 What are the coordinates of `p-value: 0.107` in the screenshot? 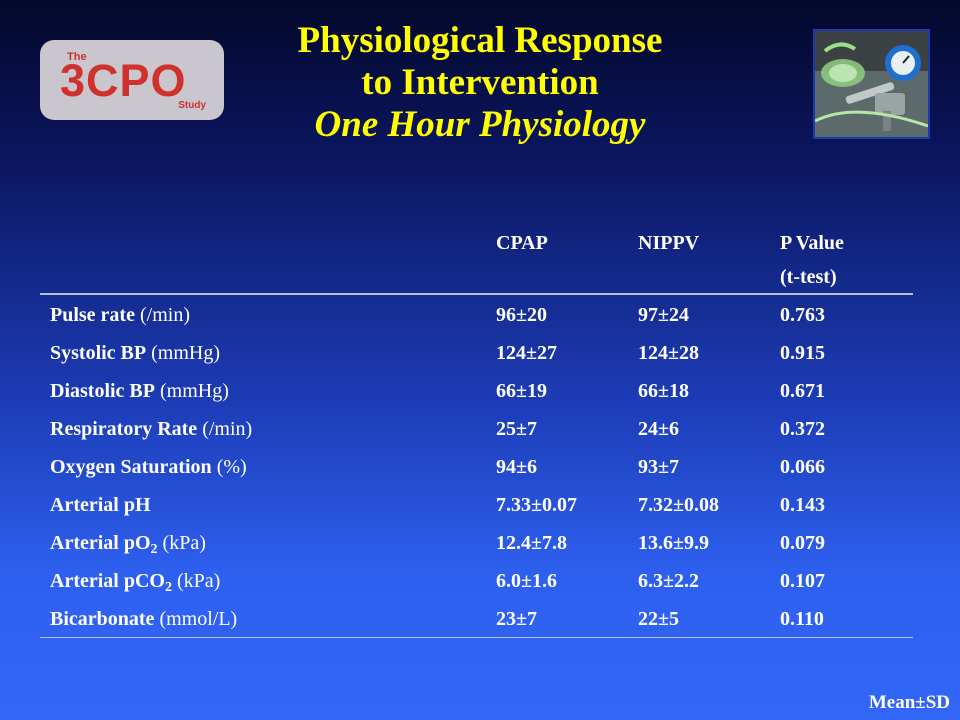 It's located at (802, 581).